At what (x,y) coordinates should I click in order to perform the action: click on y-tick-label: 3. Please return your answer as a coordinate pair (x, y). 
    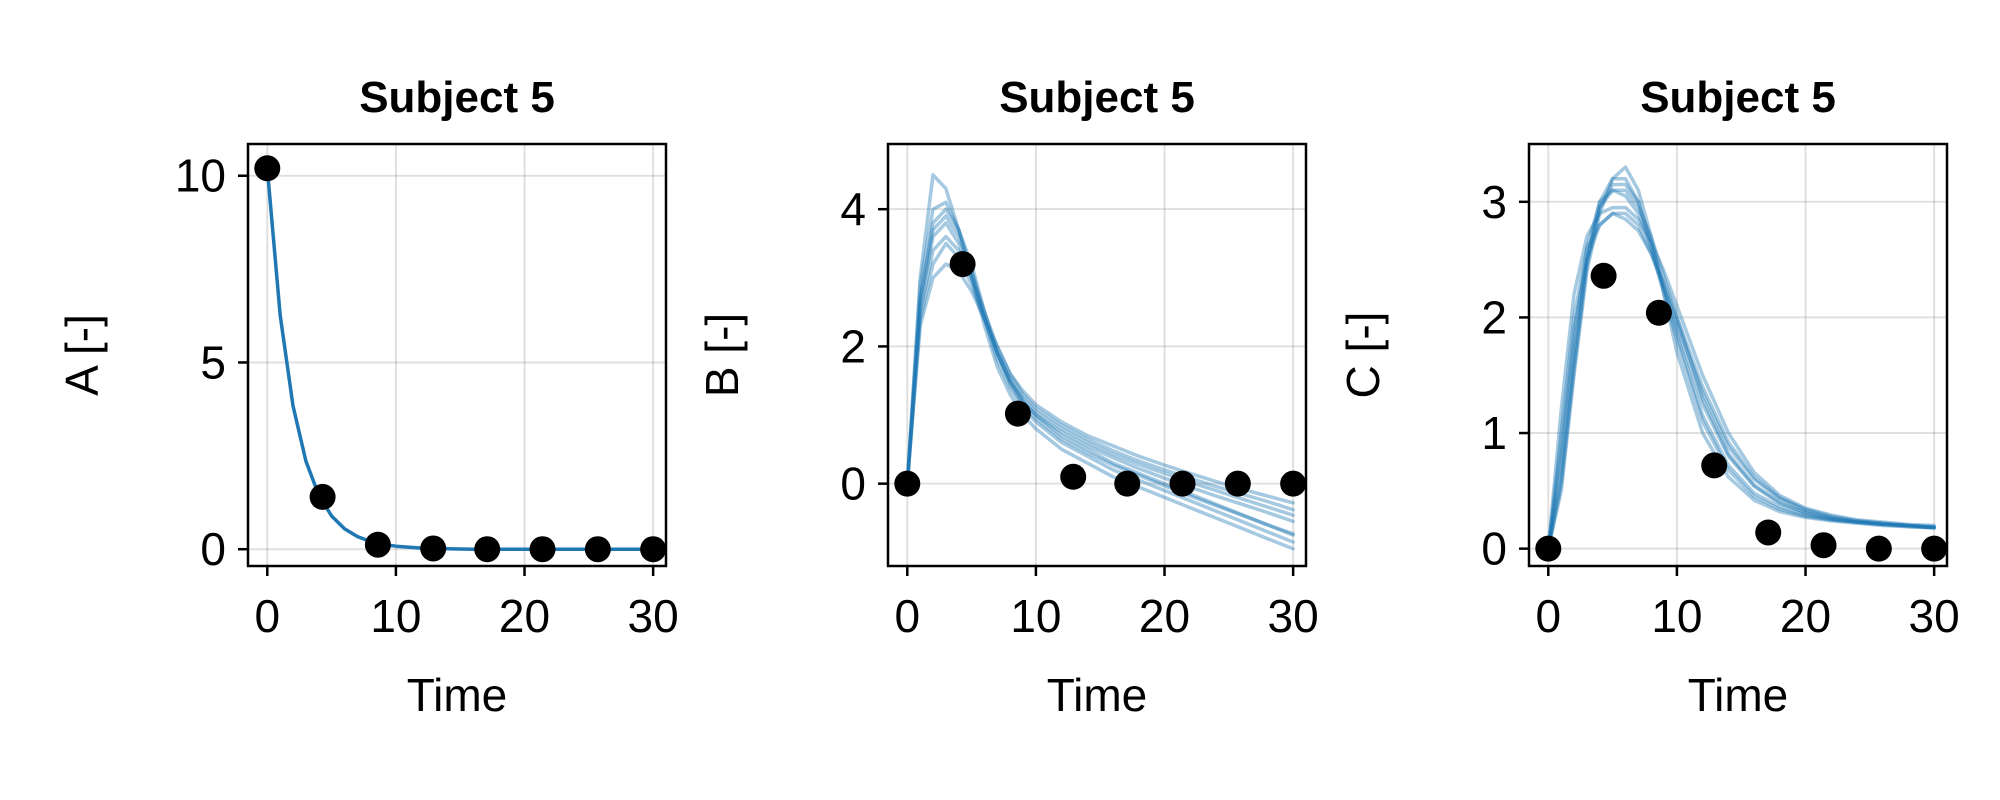
    Looking at the image, I should click on (1494, 202).